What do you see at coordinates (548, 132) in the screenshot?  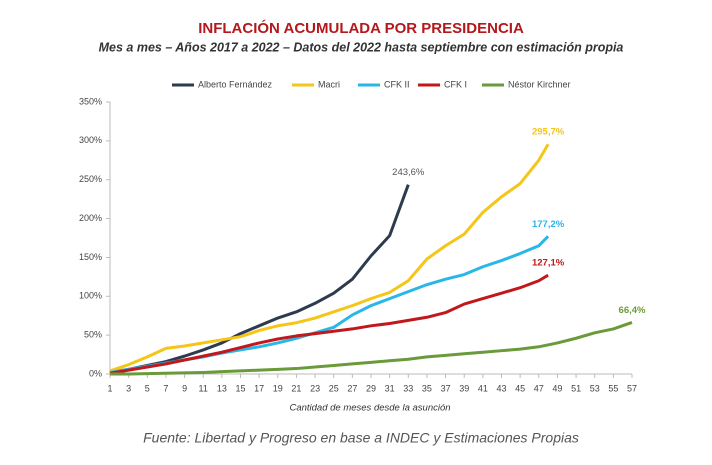 I see `end-label: 295,7%` at bounding box center [548, 132].